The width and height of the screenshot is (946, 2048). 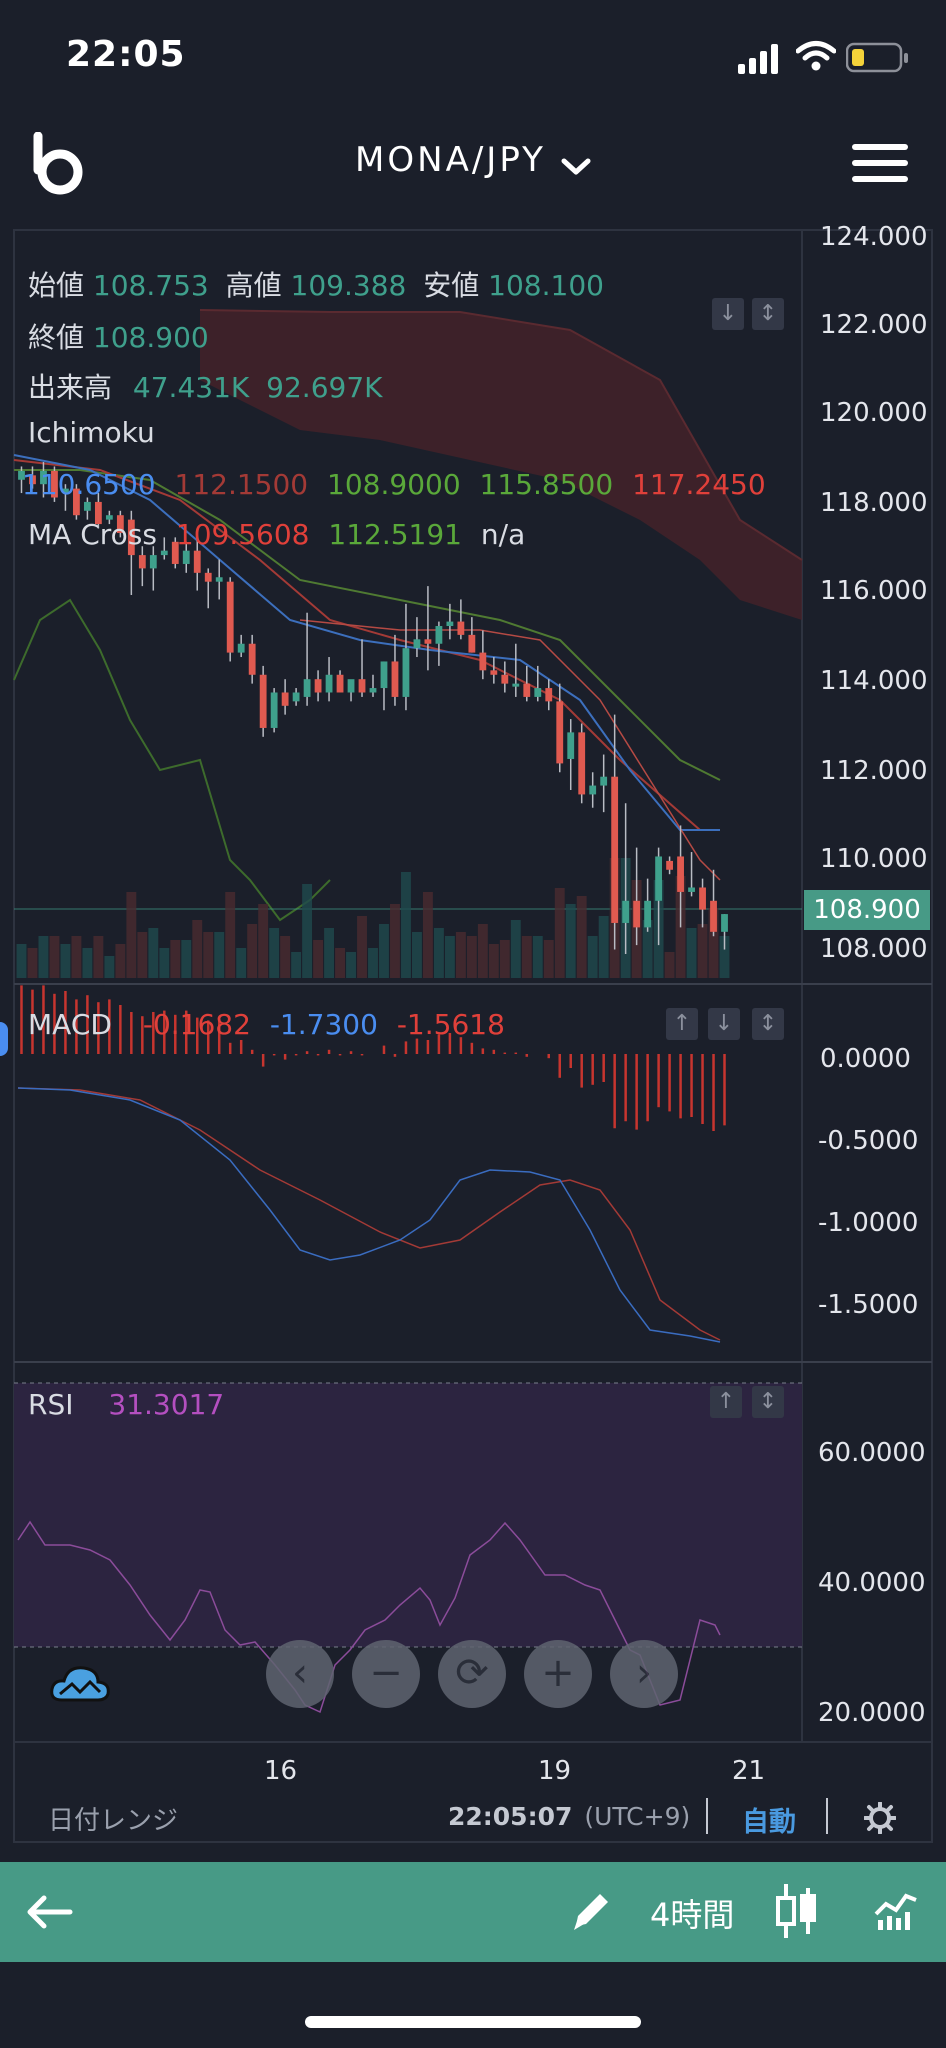 What do you see at coordinates (281, 1771) in the screenshot?
I see `time-tick: 16` at bounding box center [281, 1771].